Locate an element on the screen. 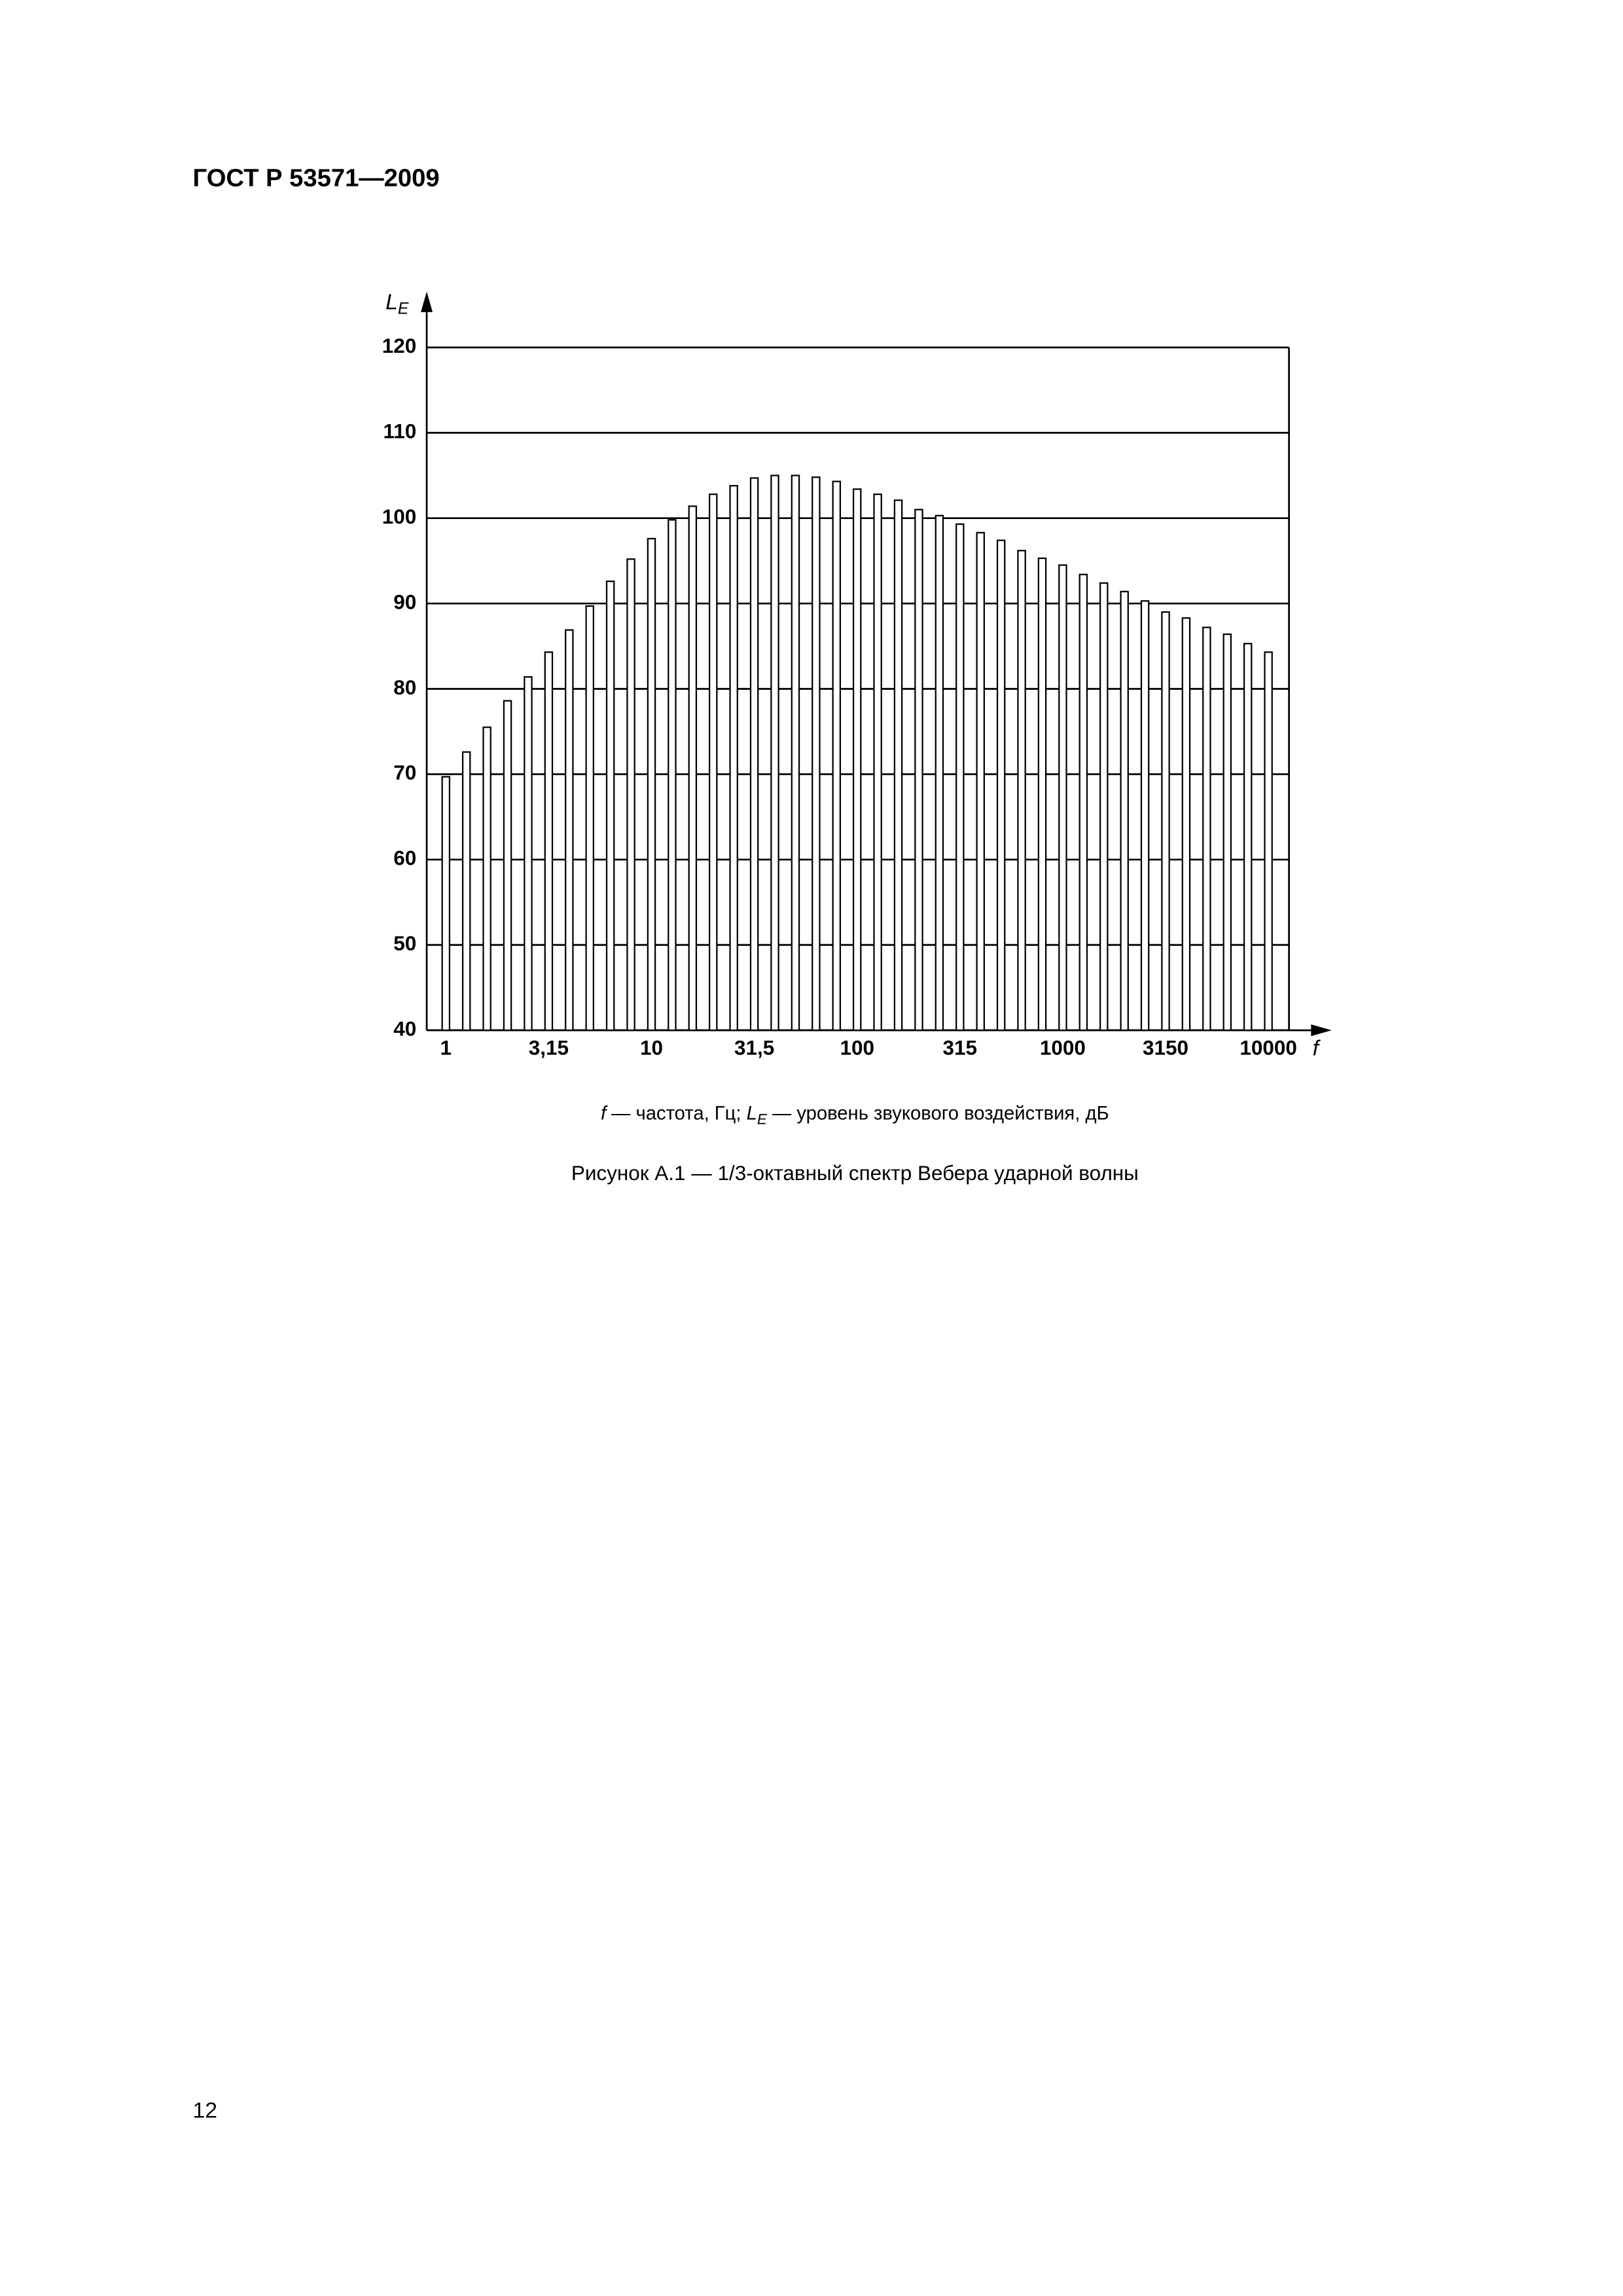 This screenshot has width=1623, height=2296. y-tick-label: 40 is located at coordinates (405, 1028).